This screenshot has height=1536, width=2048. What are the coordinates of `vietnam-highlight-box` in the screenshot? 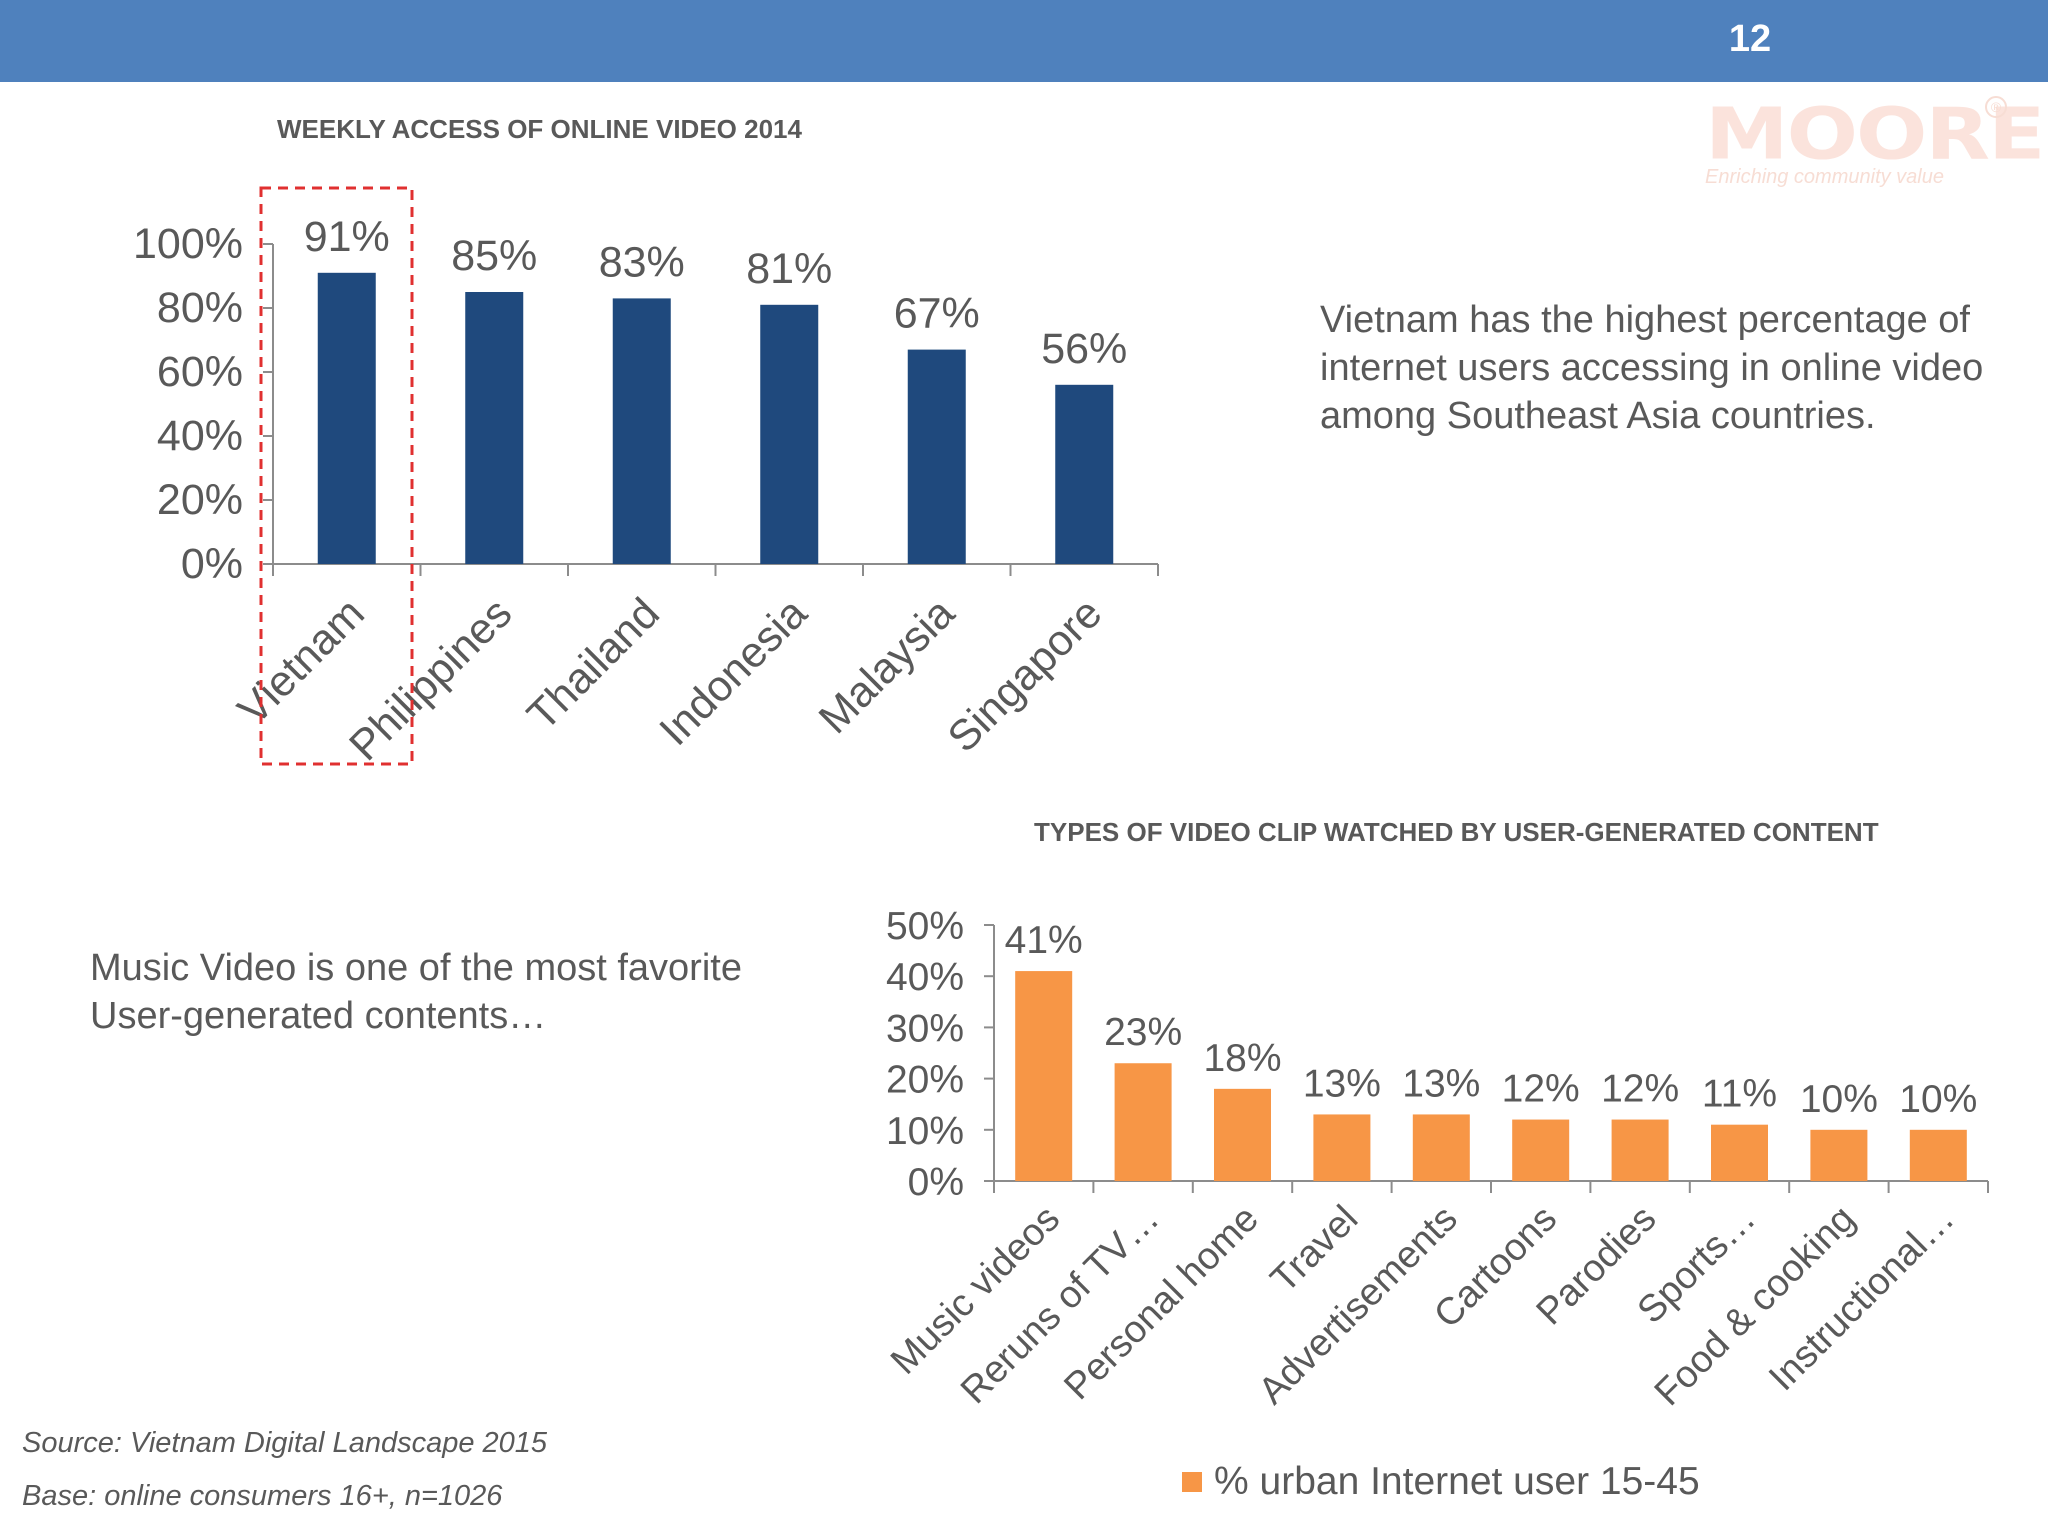 It's located at (336, 476).